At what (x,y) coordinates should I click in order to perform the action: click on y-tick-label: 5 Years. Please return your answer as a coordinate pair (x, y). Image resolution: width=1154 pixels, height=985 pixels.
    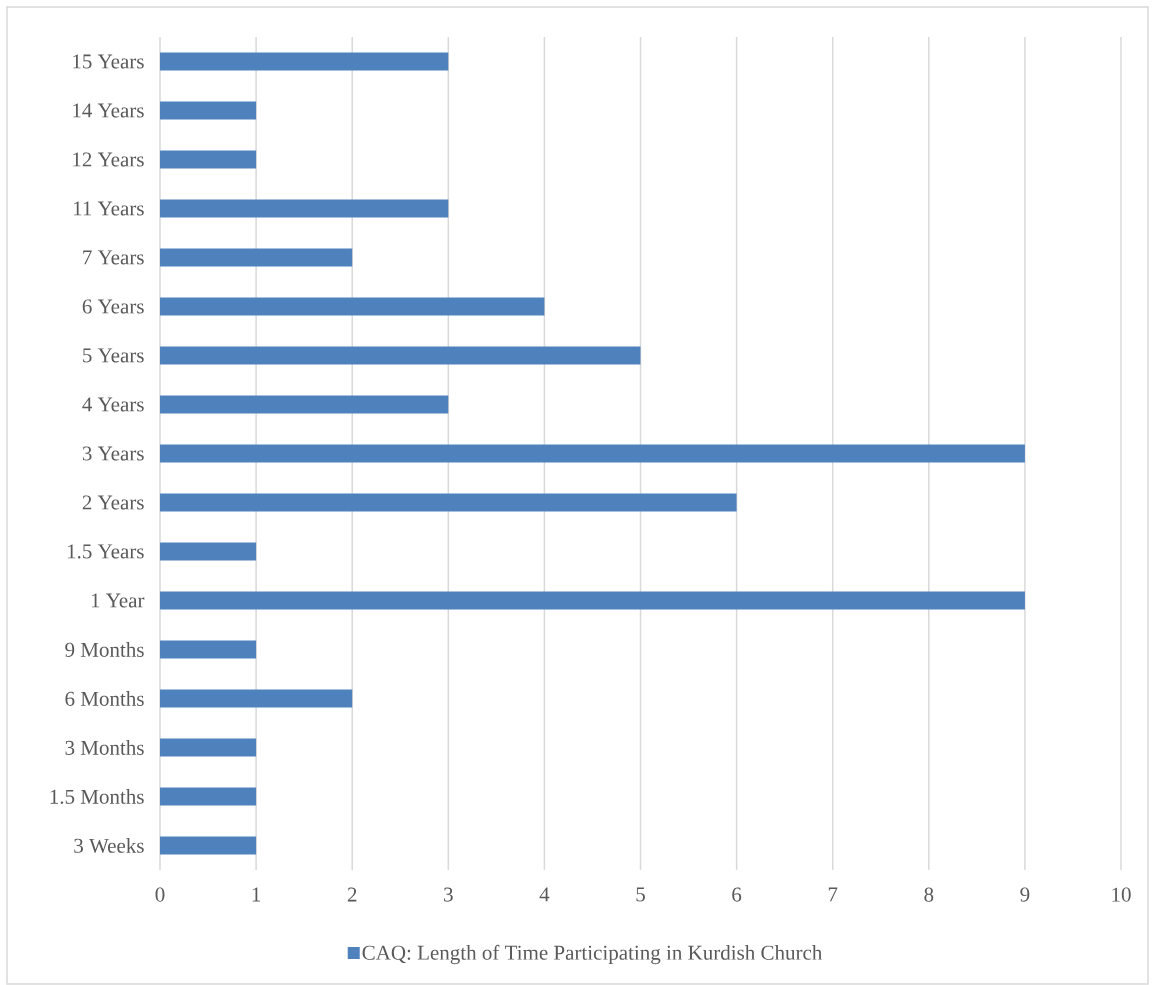
    Looking at the image, I should click on (113, 355).